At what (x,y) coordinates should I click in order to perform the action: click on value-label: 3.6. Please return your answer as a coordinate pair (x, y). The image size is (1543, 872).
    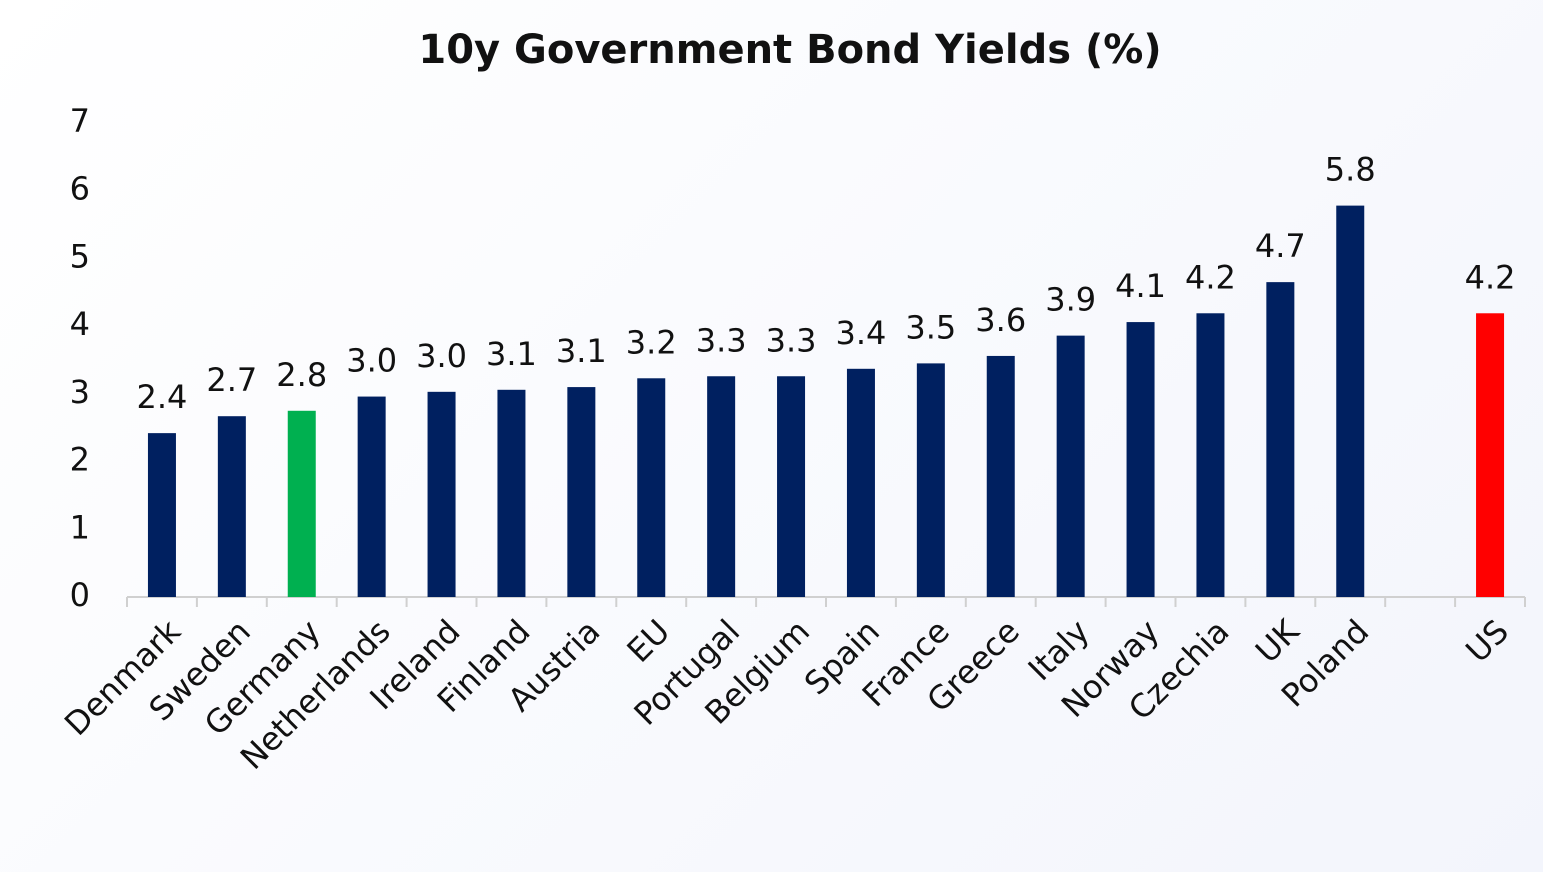
    Looking at the image, I should click on (1000, 320).